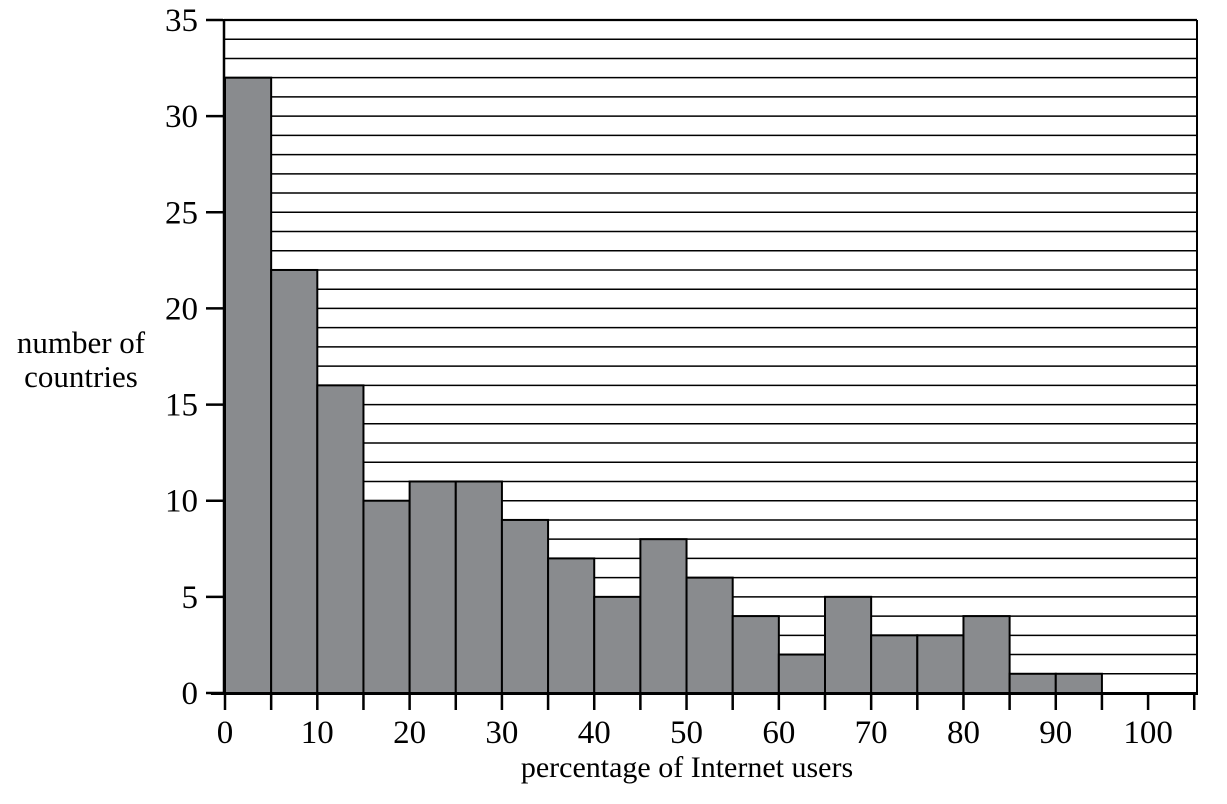 Image resolution: width=1227 pixels, height=804 pixels. Describe the element at coordinates (225, 733) in the screenshot. I see `x-tick-label: 0` at that location.